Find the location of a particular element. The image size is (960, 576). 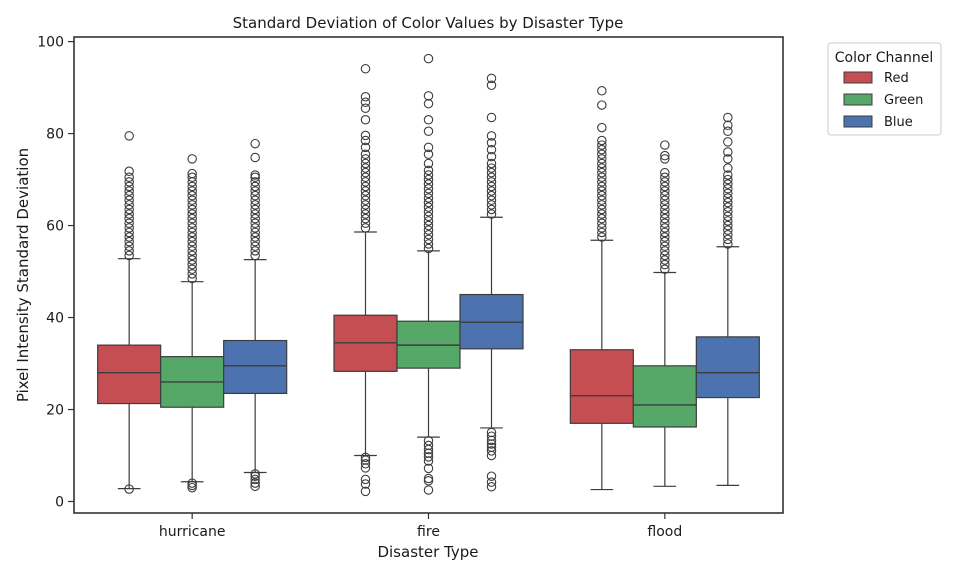

y-axis-label: Pixel Intensity Standard Deviation is located at coordinates (23, 275).